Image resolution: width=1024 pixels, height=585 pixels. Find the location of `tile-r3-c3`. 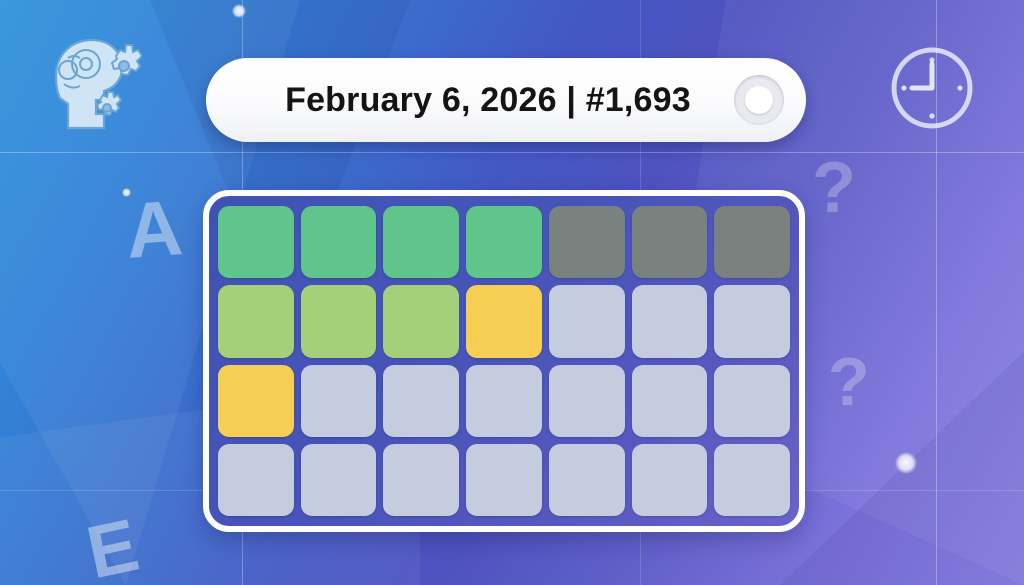

tile-r3-c3 is located at coordinates (421, 400).